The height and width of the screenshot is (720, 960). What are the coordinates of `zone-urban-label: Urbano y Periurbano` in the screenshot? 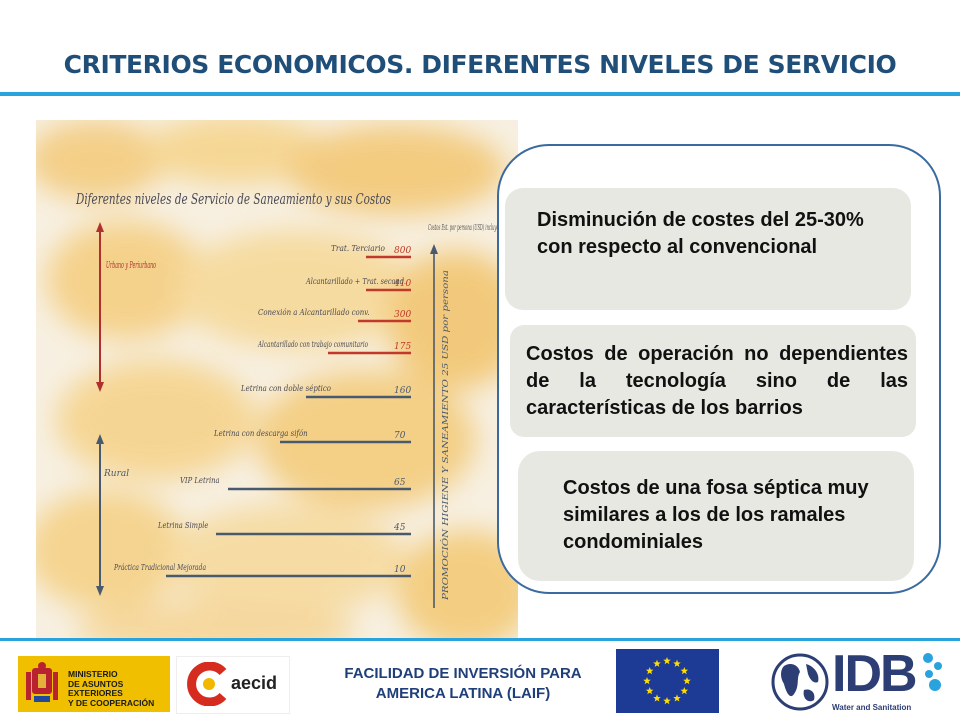 It's located at (131, 266).